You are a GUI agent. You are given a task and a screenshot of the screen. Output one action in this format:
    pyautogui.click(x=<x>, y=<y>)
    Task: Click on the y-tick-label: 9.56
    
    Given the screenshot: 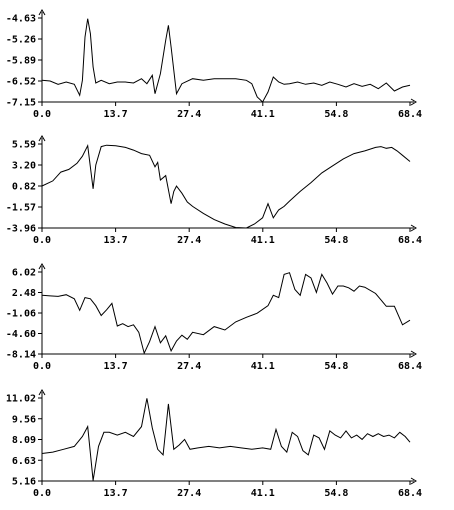 What is the action you would take?
    pyautogui.click(x=24, y=419)
    